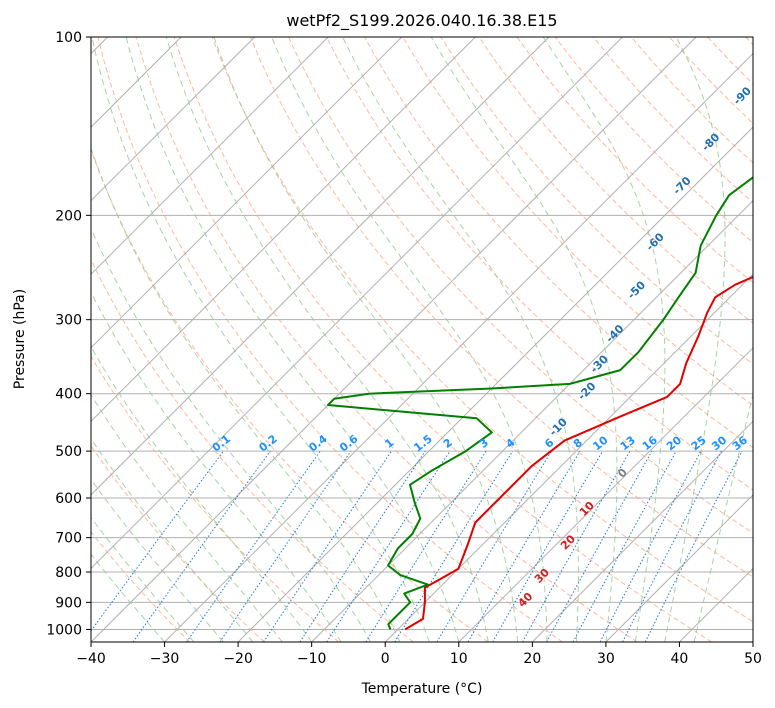 This screenshot has height=708, width=775. Describe the element at coordinates (64, 630) in the screenshot. I see `y-tick-label: 1000` at that location.